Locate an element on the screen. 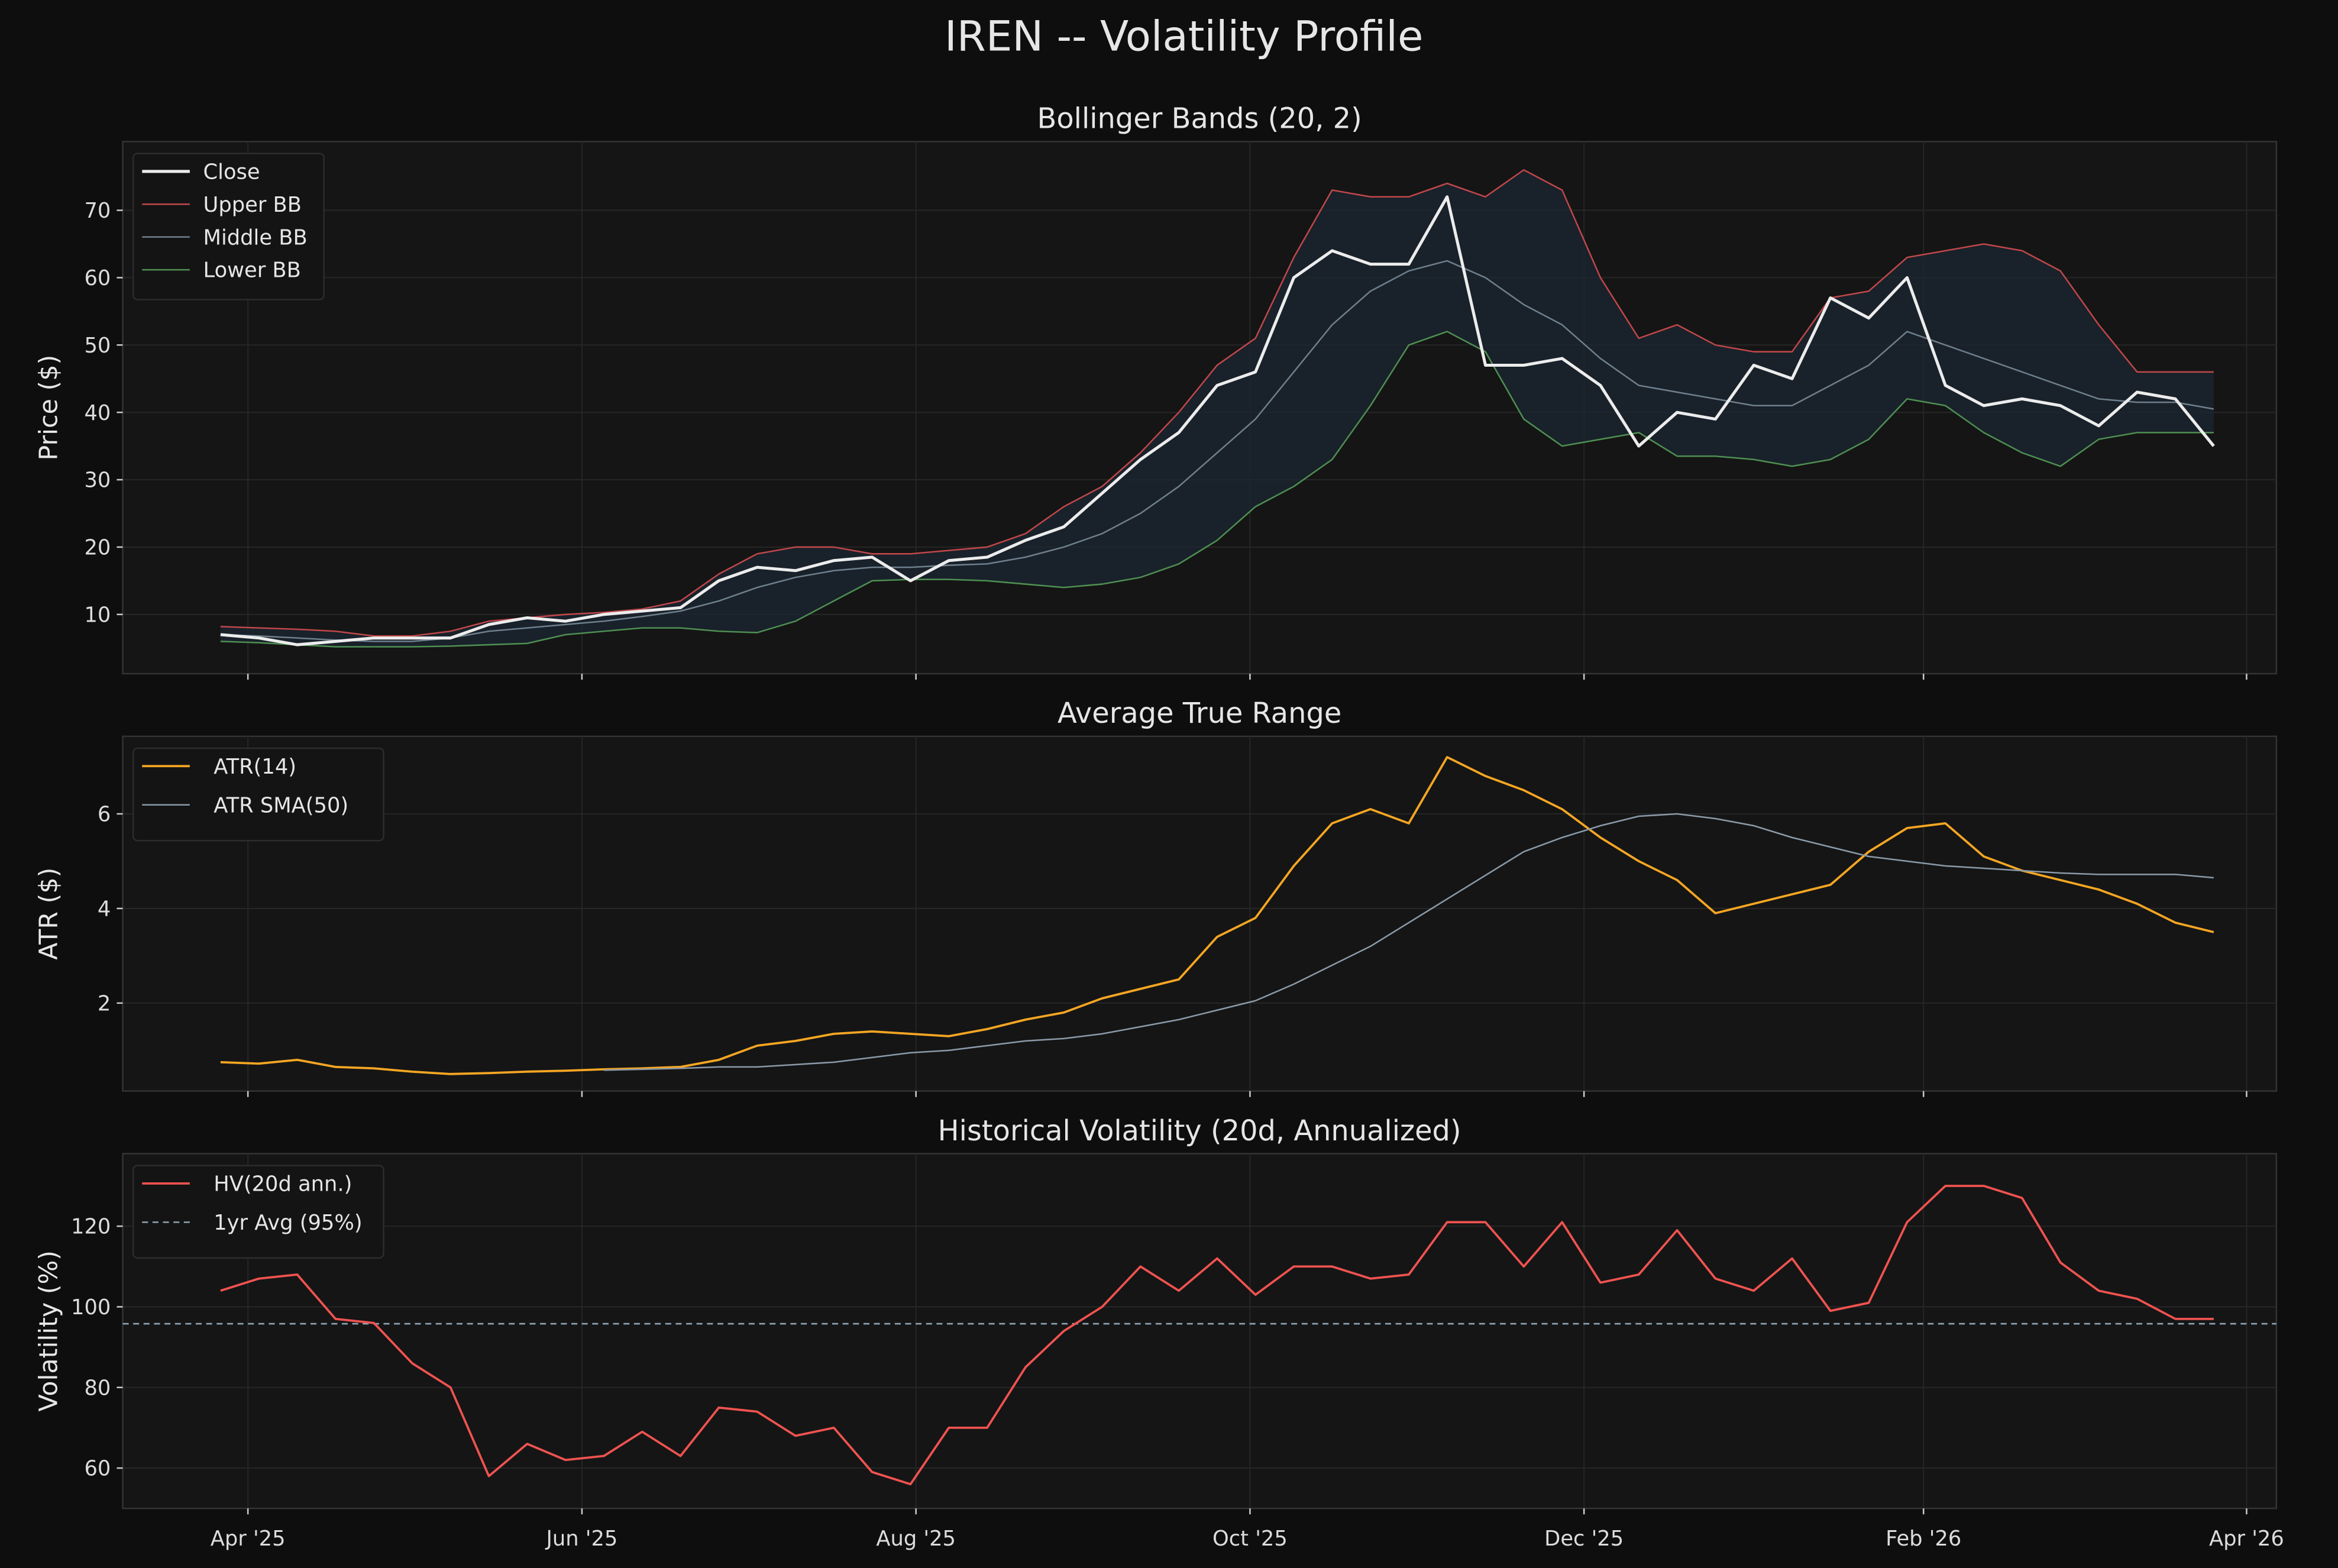 The width and height of the screenshot is (2338, 1568). x-tick-label: Dec '25 is located at coordinates (1584, 1539).